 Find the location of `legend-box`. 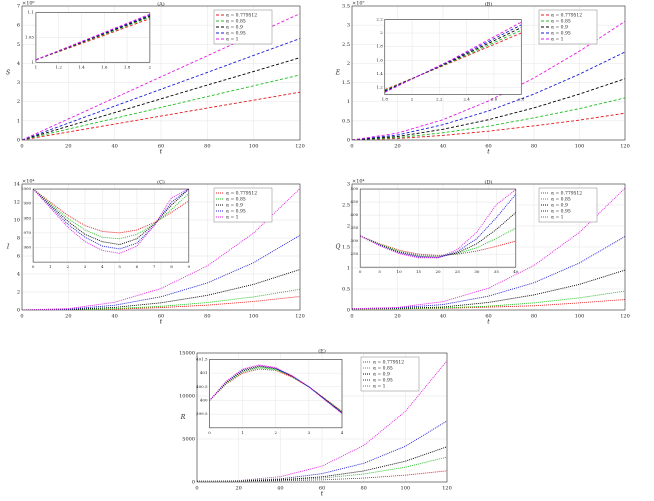

legend-box is located at coordinates (568, 205).